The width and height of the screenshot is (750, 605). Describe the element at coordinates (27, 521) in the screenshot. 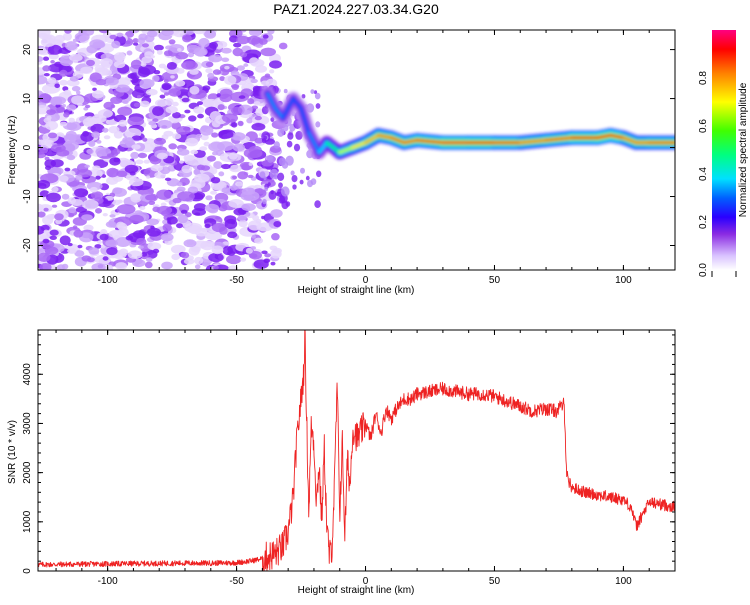

I see `y-tick-label: 1000` at that location.